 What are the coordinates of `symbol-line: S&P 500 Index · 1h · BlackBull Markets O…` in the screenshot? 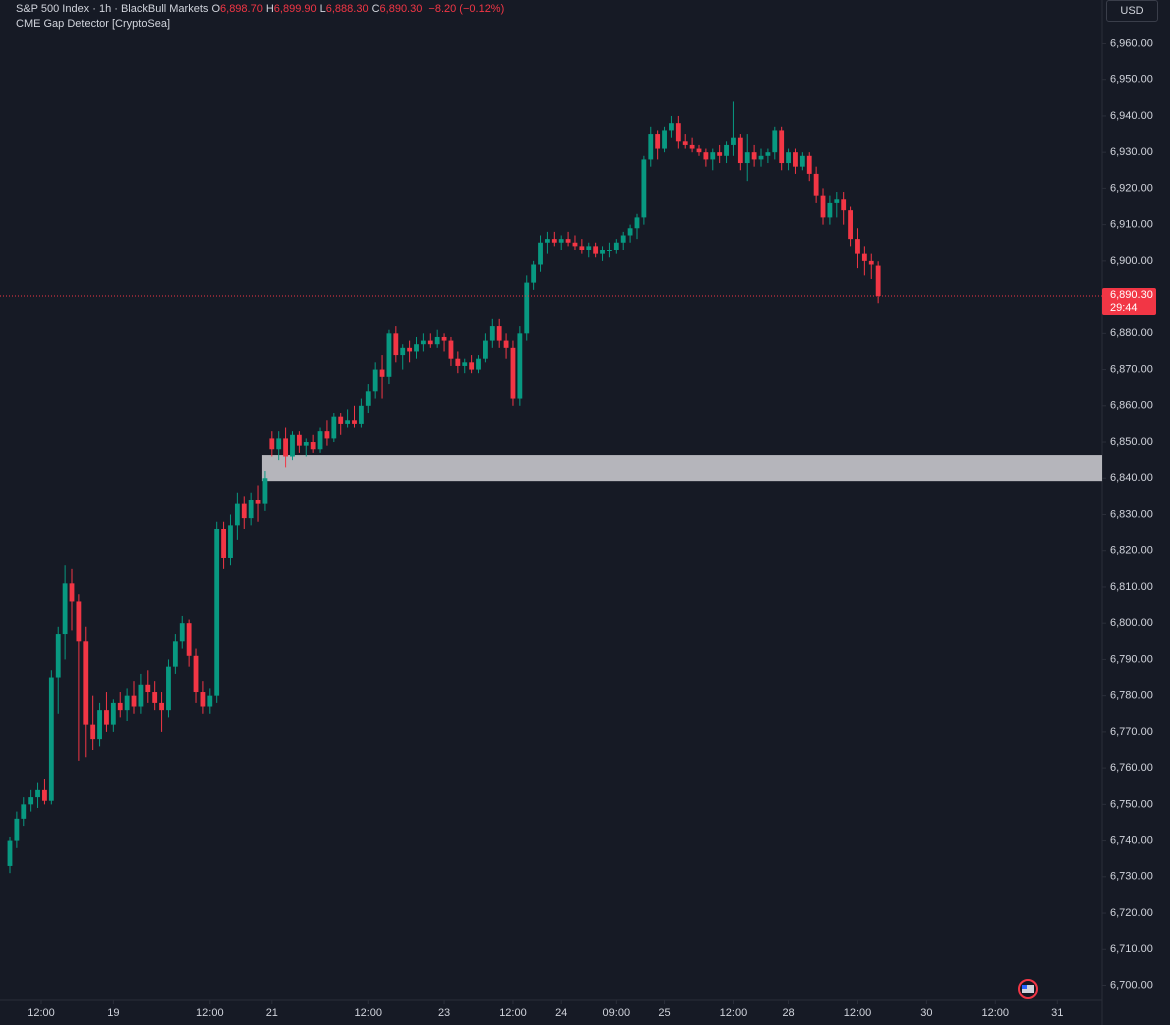 It's located at (260, 9).